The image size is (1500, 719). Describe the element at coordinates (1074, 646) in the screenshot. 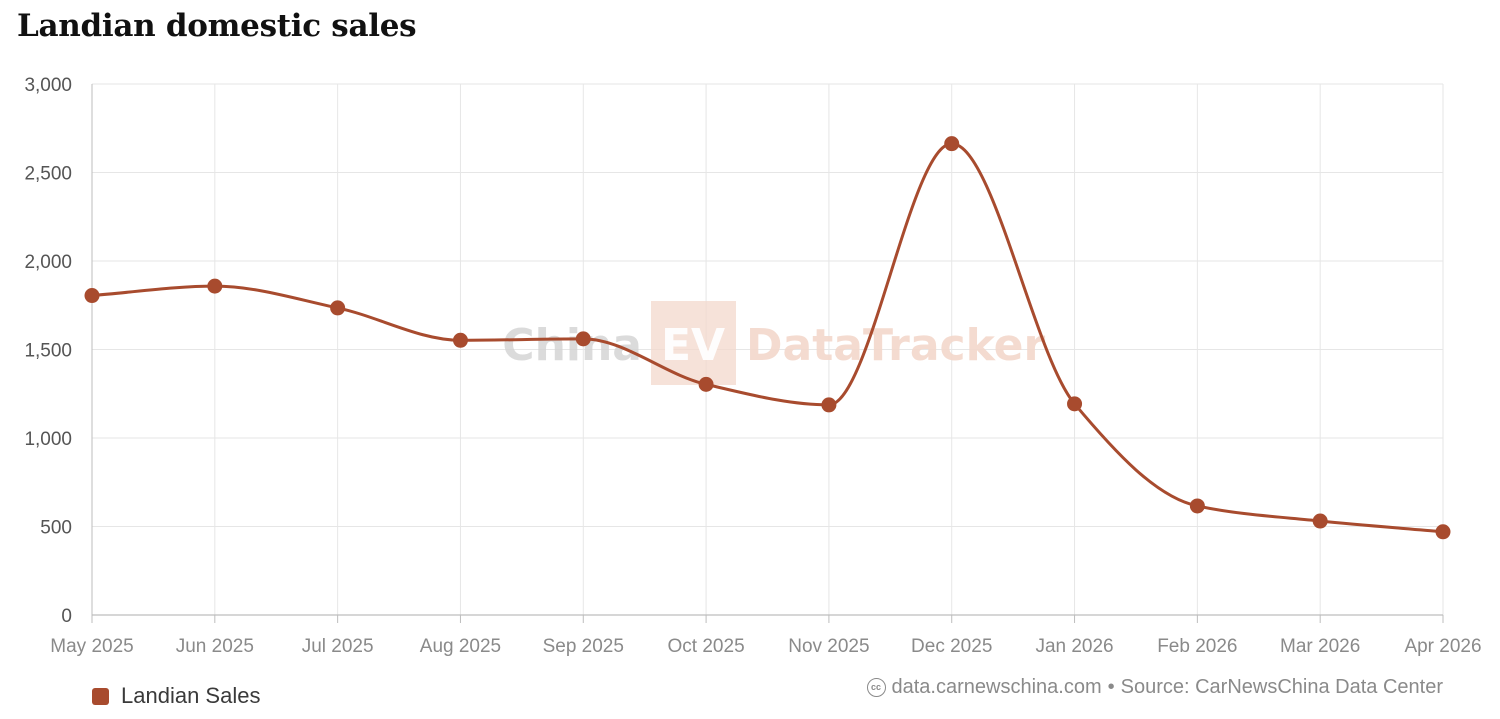

I see `x-tick-label: Jan 2026` at that location.